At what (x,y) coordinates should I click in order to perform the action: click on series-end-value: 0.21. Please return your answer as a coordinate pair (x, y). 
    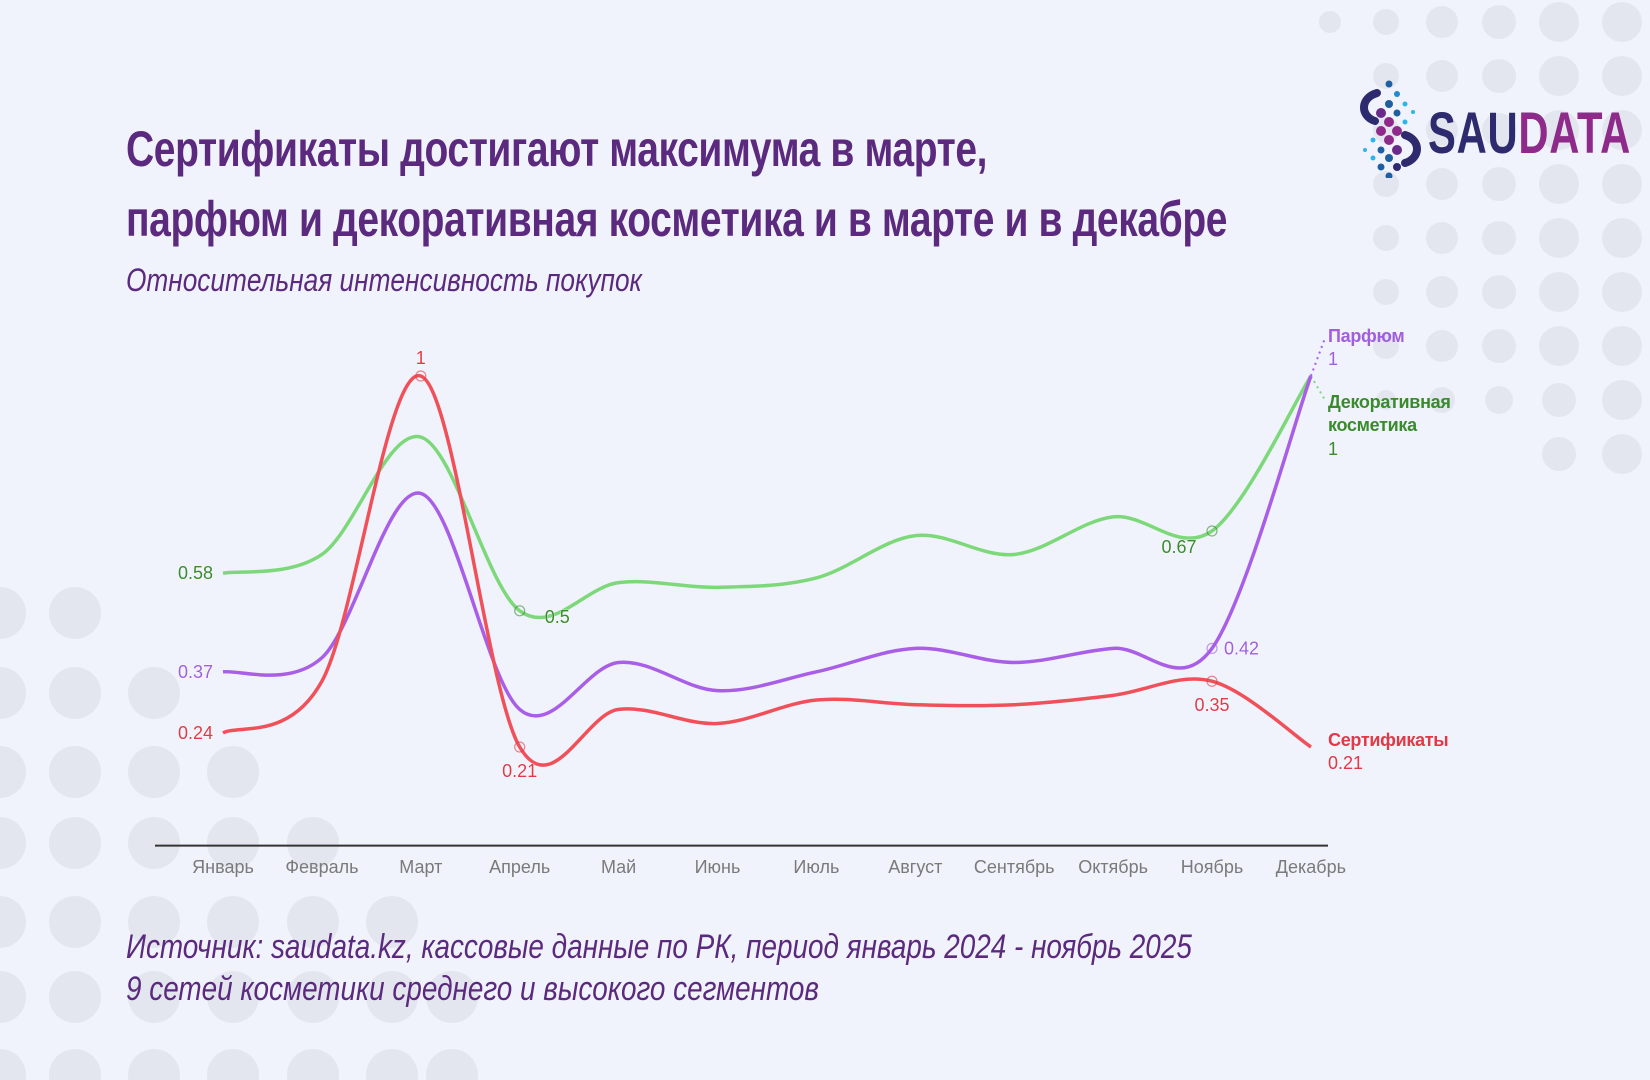
    Looking at the image, I should click on (1345, 763).